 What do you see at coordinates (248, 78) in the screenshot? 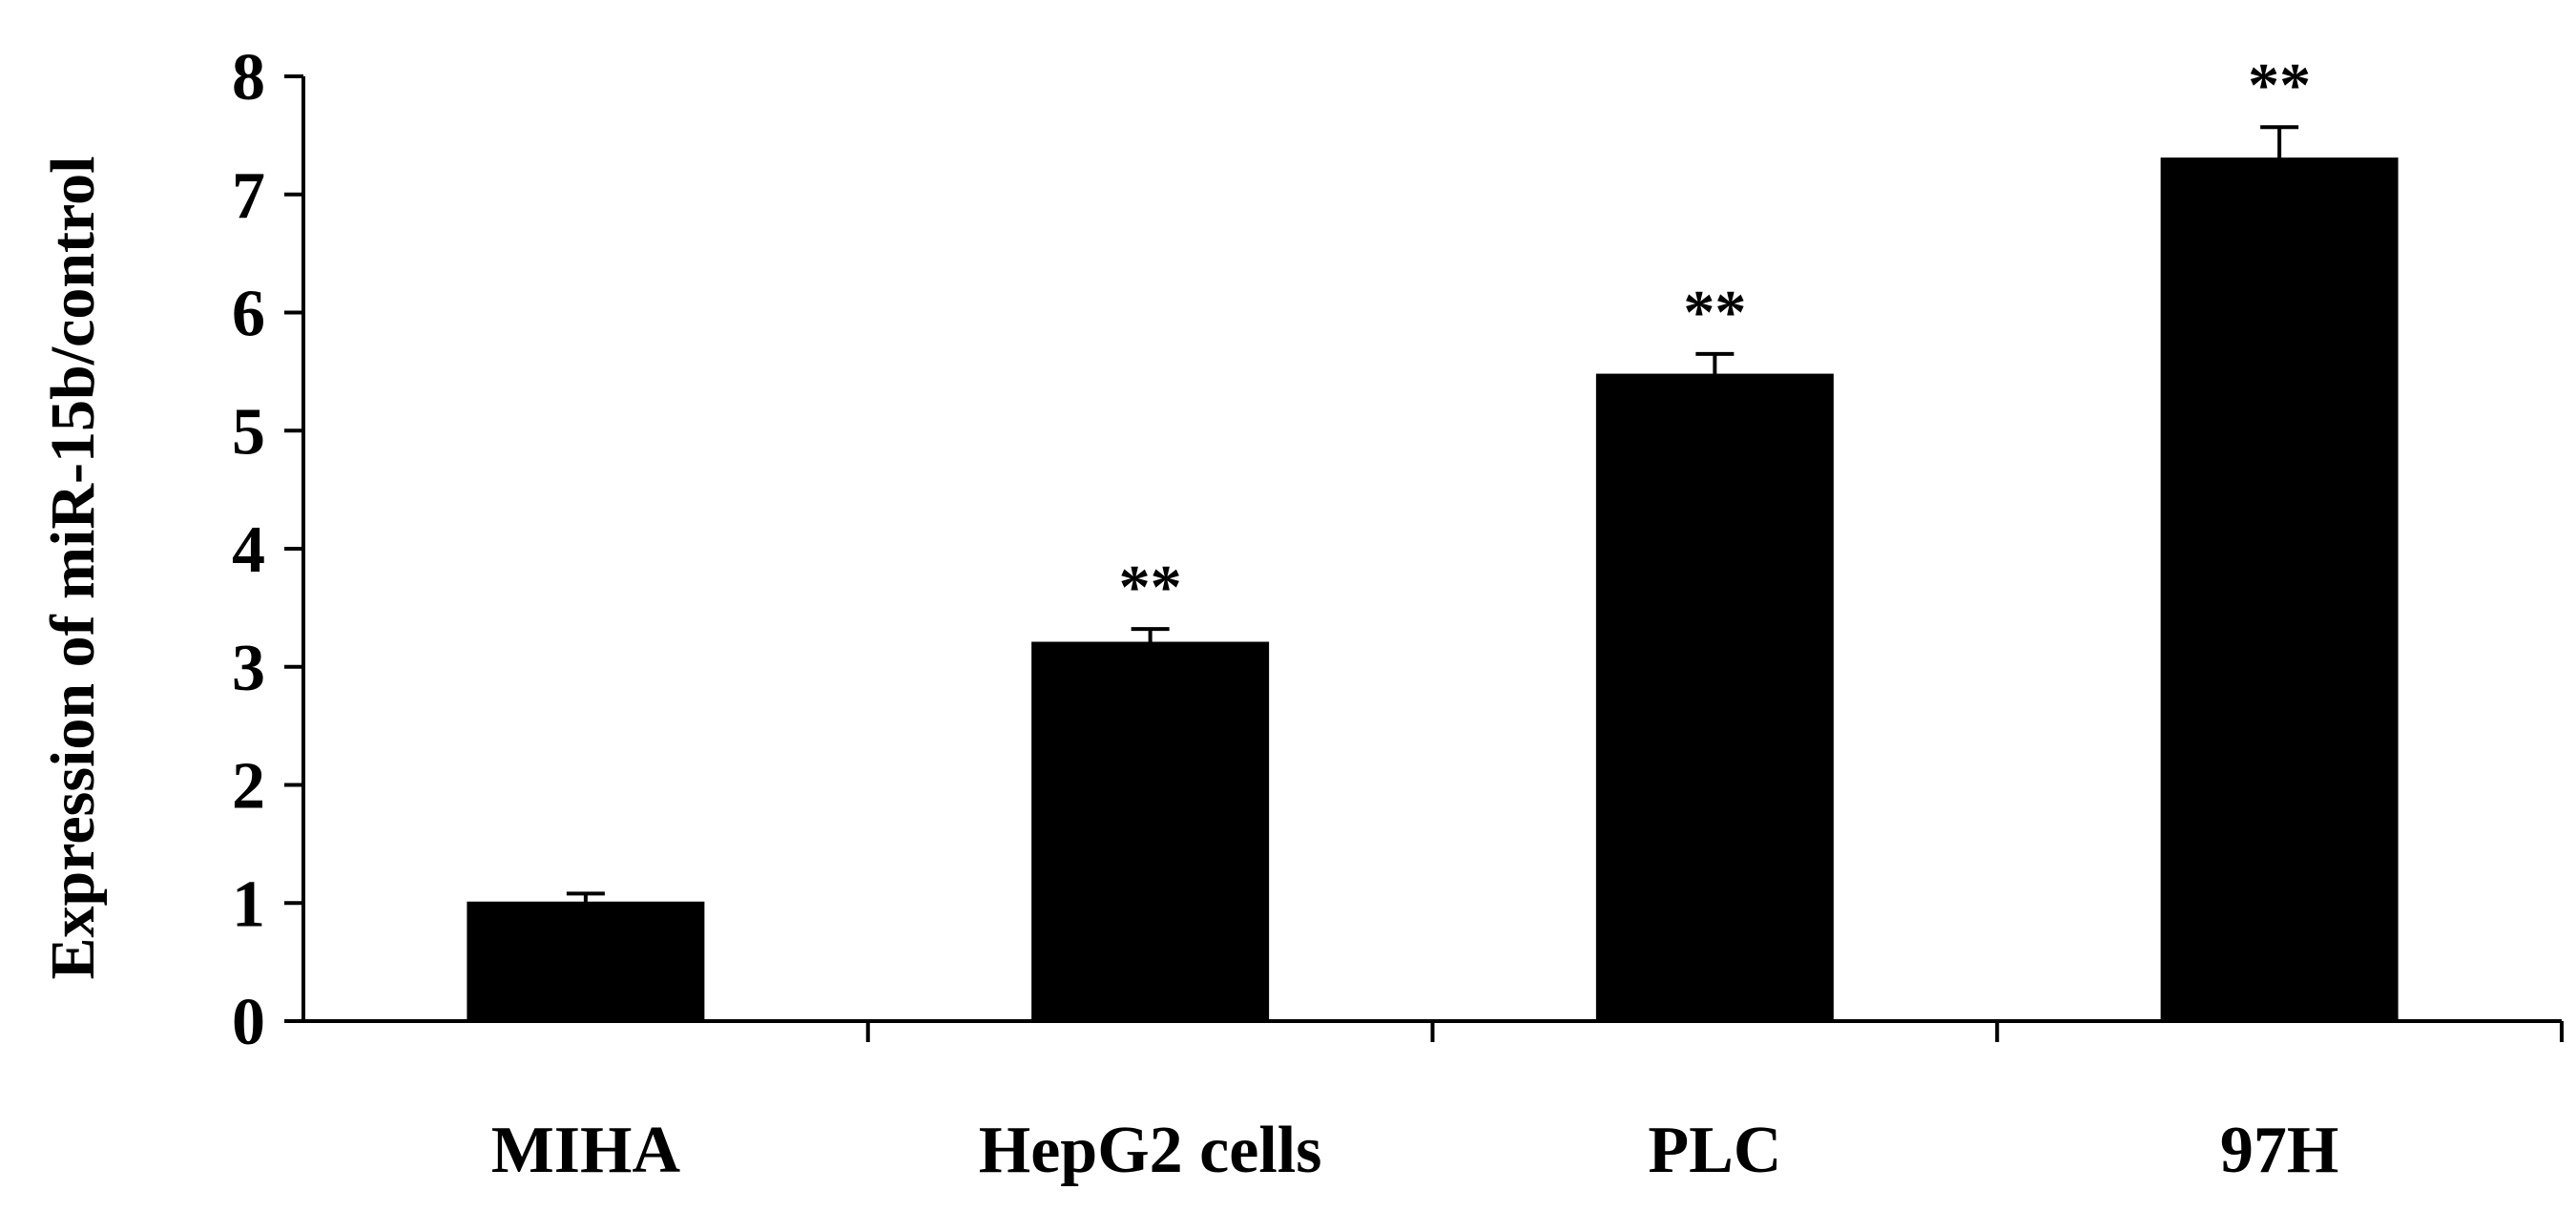
I see `y-tick-label: 8` at bounding box center [248, 78].